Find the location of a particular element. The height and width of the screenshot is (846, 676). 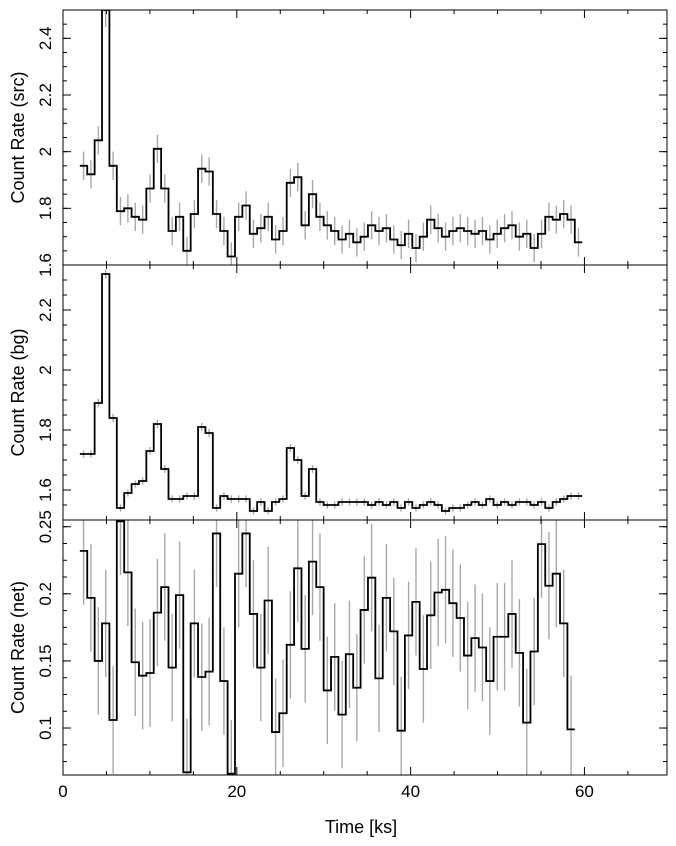

y-tick-label: 0.25 is located at coordinates (45, 526).